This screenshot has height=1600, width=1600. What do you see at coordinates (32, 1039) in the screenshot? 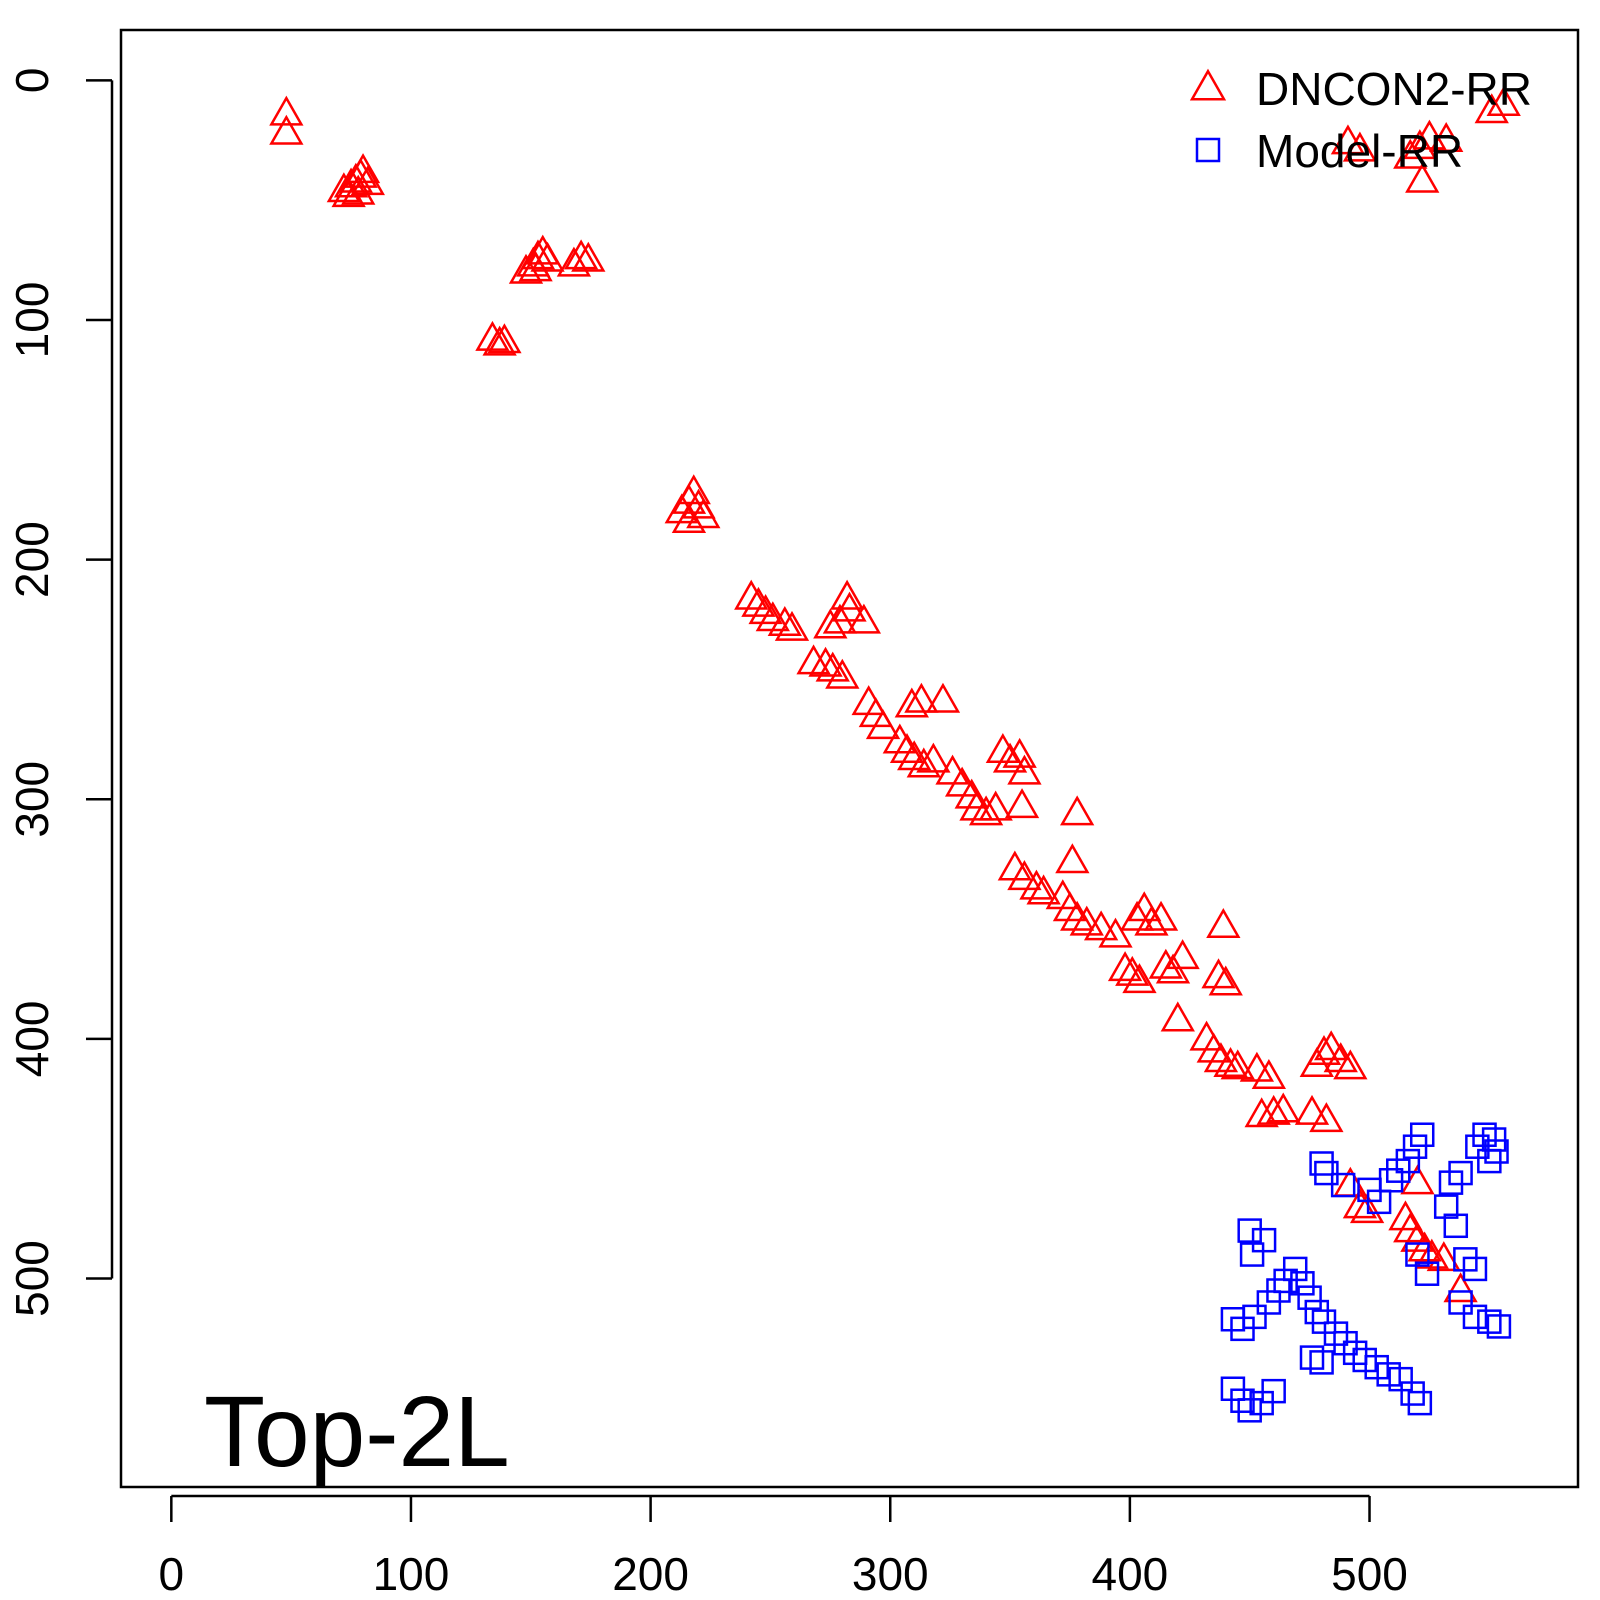
I see `y-tick-label: 400` at bounding box center [32, 1039].